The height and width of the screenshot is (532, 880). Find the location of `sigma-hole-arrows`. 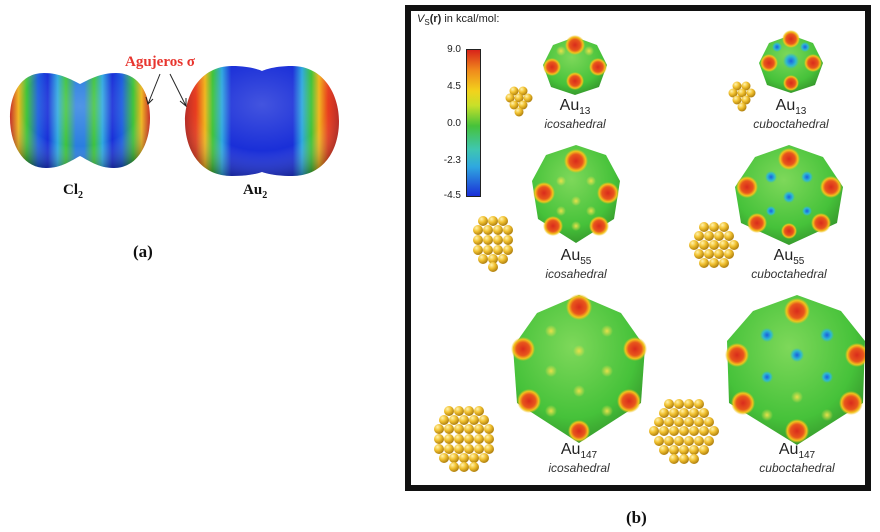

sigma-hole-arrows is located at coordinates (166, 90).